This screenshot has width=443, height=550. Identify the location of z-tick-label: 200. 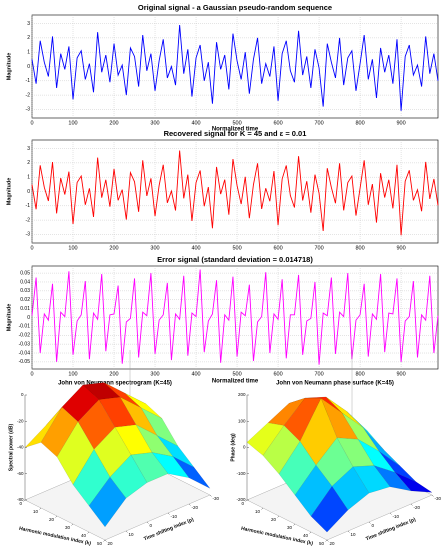
(242, 394).